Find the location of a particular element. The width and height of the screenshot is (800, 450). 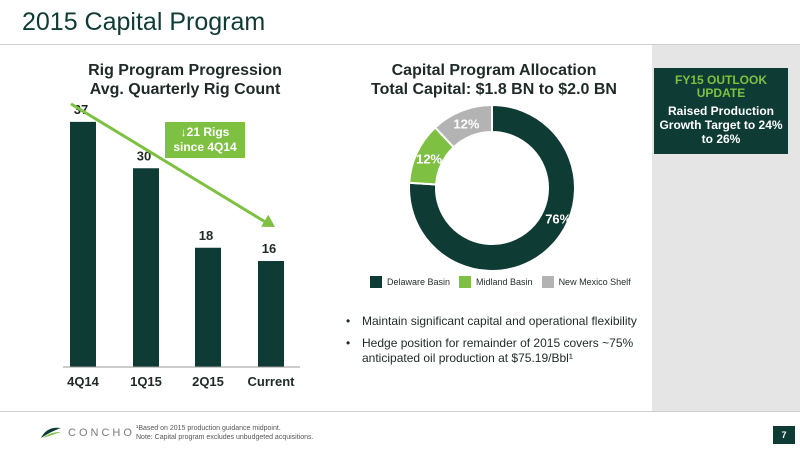

legend-swatch-delaware is located at coordinates (376, 282).